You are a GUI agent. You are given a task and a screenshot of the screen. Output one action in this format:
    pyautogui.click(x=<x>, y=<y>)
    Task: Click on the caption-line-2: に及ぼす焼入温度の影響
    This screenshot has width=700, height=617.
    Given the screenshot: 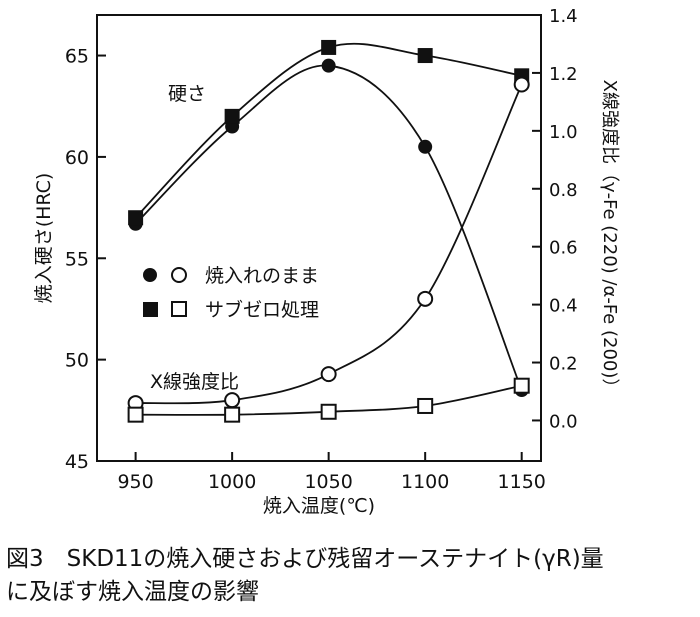 What is the action you would take?
    pyautogui.click(x=132, y=592)
    